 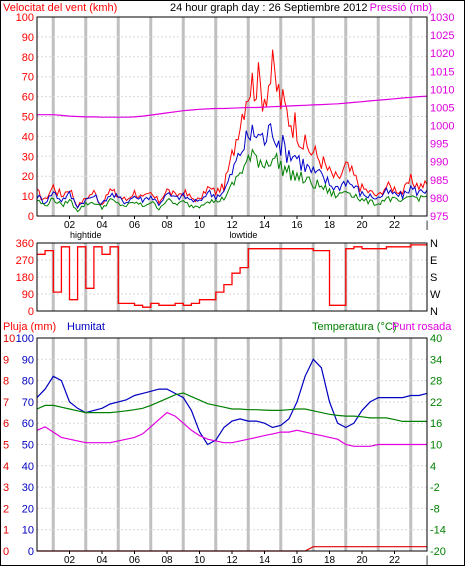 What do you see at coordinates (6, 403) in the screenshot?
I see `rain-tick-label: 7` at bounding box center [6, 403].